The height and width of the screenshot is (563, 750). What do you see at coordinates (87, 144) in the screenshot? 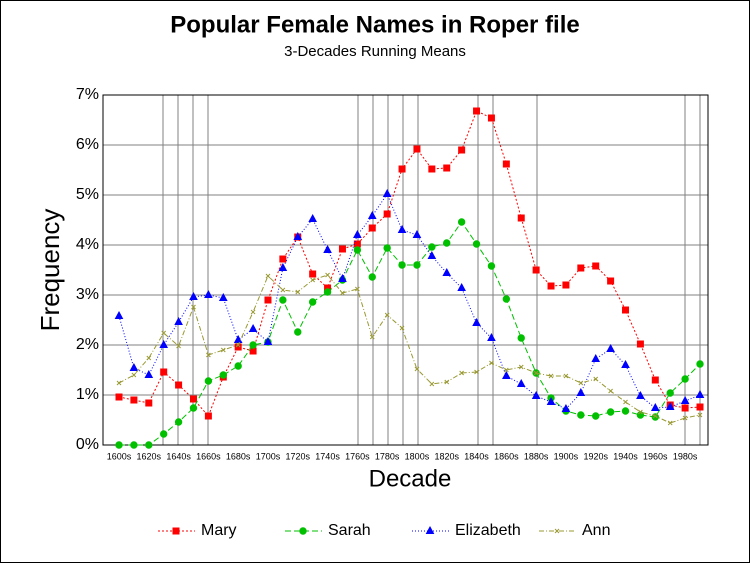
I see `y-tick-label: 6%` at bounding box center [87, 144].